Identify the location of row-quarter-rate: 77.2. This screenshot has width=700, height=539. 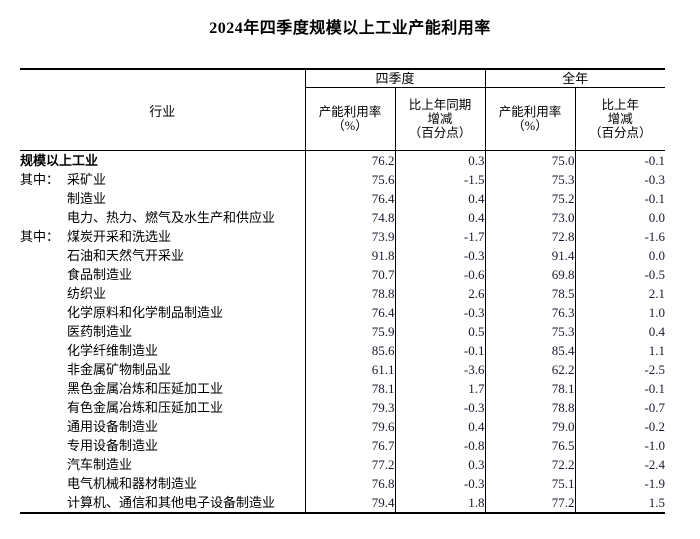
(349, 464).